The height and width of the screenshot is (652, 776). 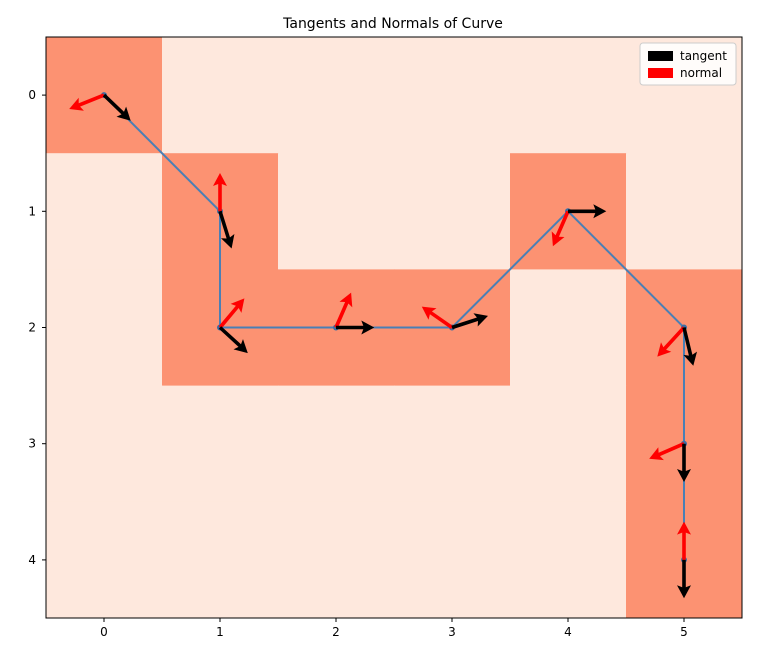 I want to click on heatmap-cell-r1-c2, so click(x=336, y=211).